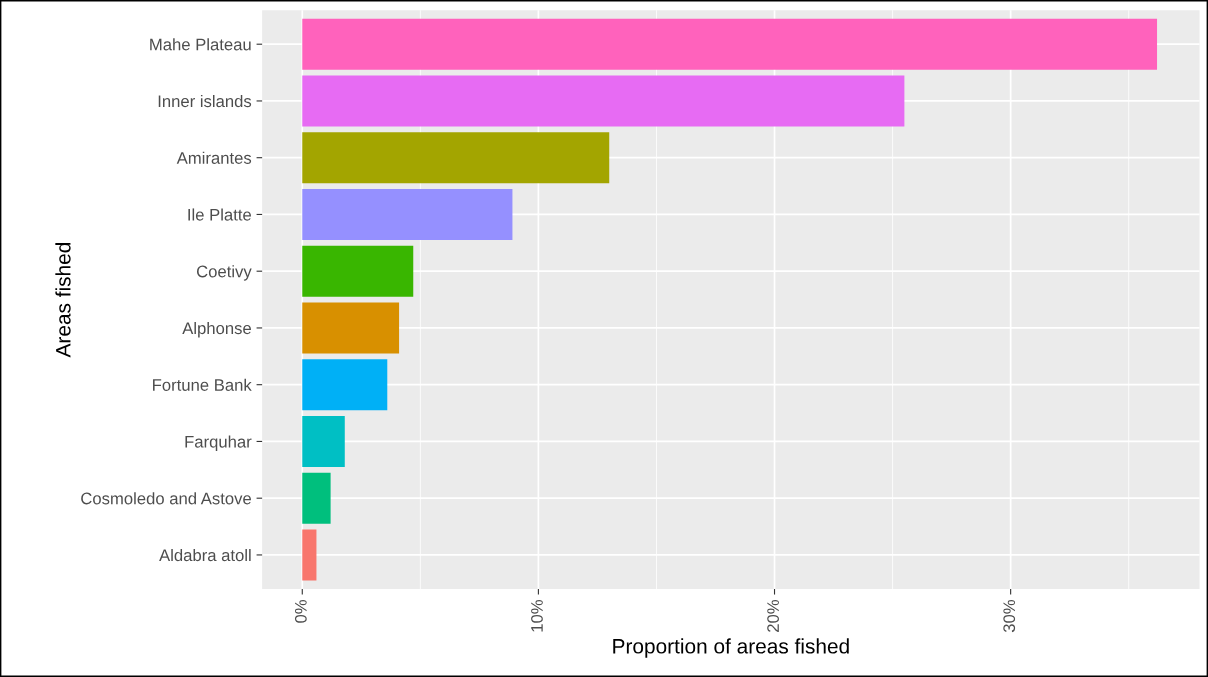 The image size is (1208, 677). Describe the element at coordinates (63, 300) in the screenshot. I see `y-axis-title: Areas fished` at that location.